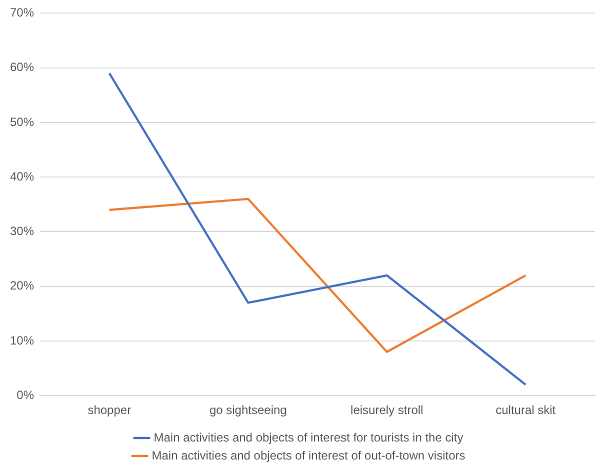  I want to click on x-tick-label: leisurely stroll, so click(387, 410).